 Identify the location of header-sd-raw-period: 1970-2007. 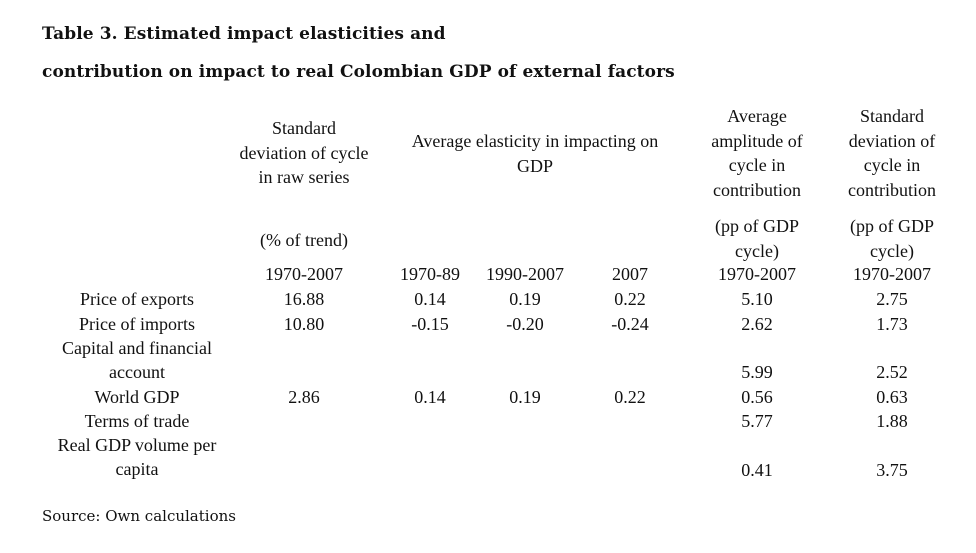
(304, 274).